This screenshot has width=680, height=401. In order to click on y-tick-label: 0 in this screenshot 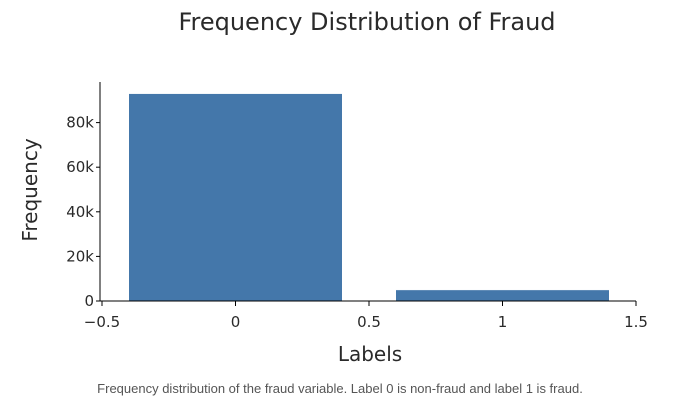, I will do `click(89, 301)`.